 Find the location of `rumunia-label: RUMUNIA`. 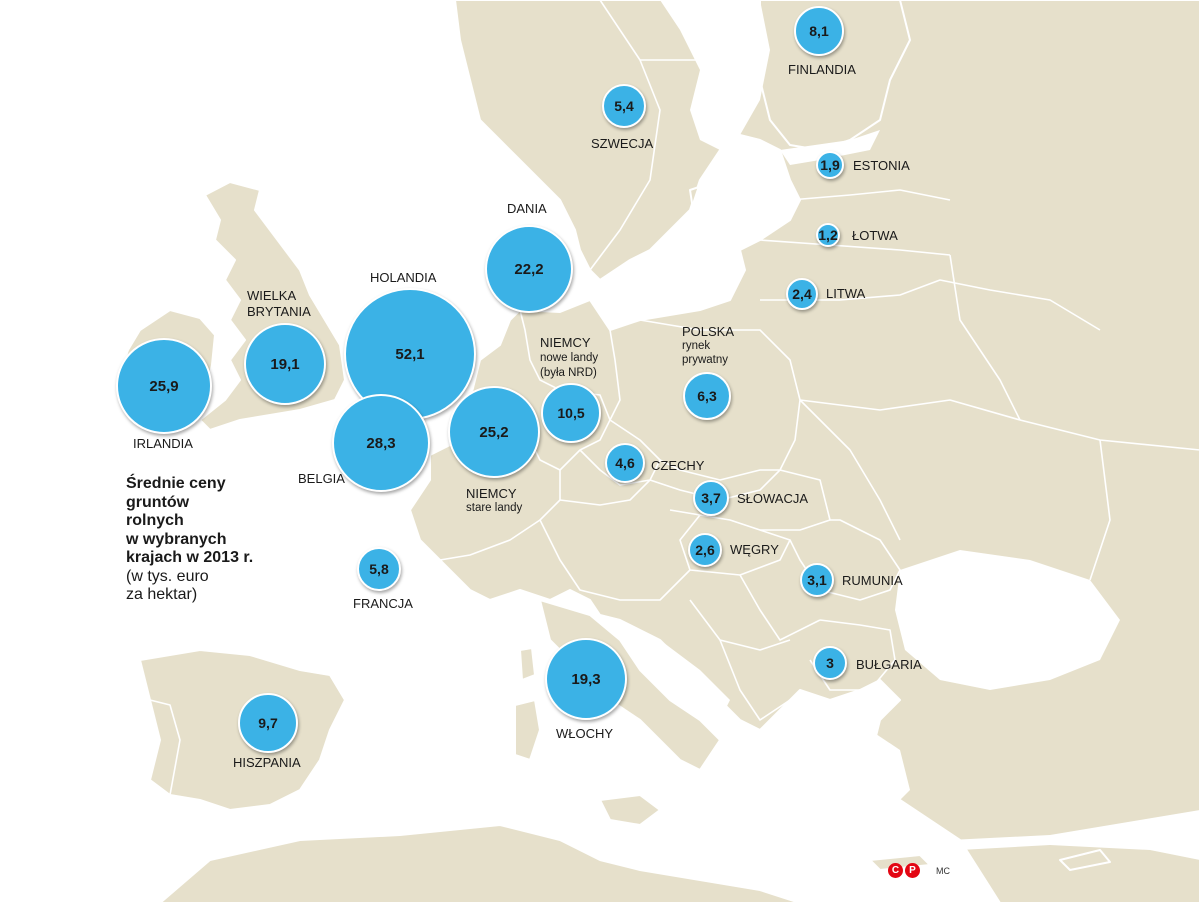

rumunia-label: RUMUNIA is located at coordinates (872, 580).